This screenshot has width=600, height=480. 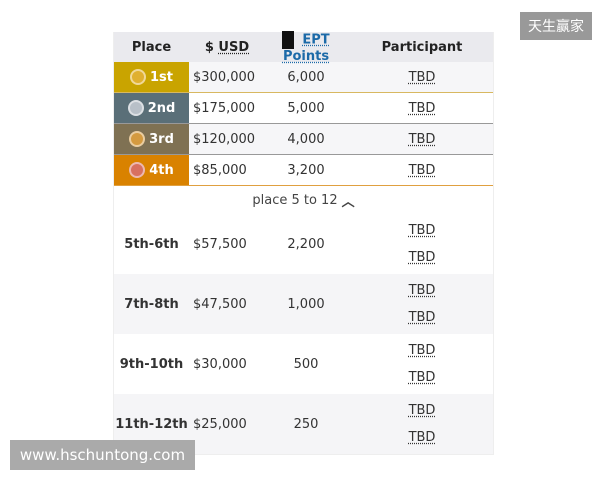 I want to click on place-cell: 4th, so click(x=151, y=170).